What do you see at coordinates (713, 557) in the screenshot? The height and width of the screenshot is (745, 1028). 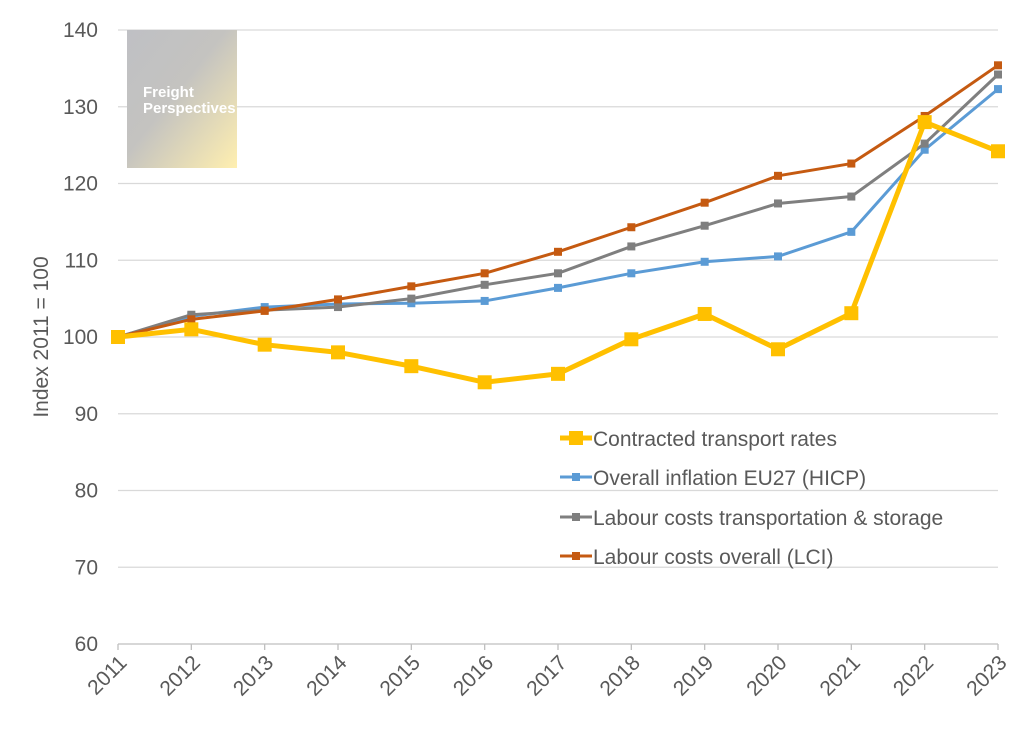 I see `legend-label: Labour costs overall (LCI)` at bounding box center [713, 557].